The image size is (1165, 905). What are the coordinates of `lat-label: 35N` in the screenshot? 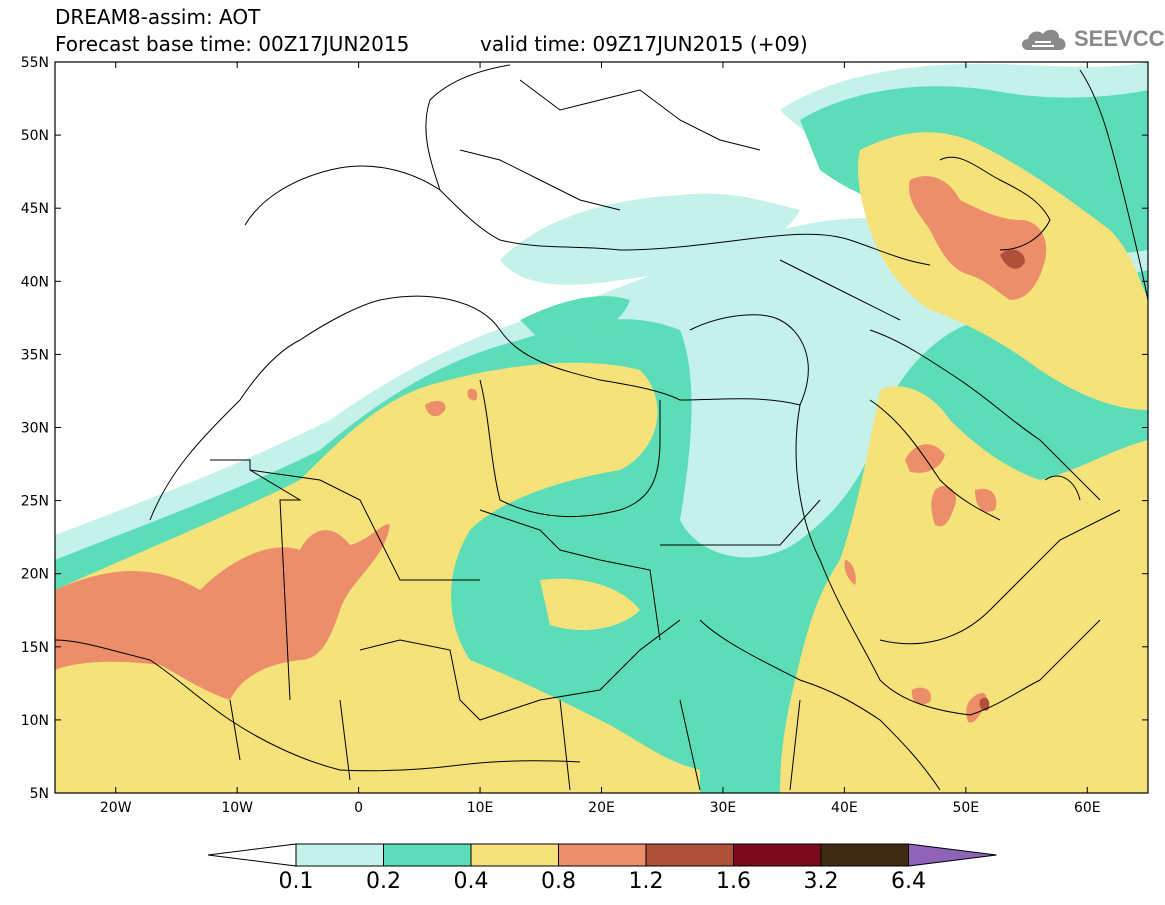 It's located at (35, 355).